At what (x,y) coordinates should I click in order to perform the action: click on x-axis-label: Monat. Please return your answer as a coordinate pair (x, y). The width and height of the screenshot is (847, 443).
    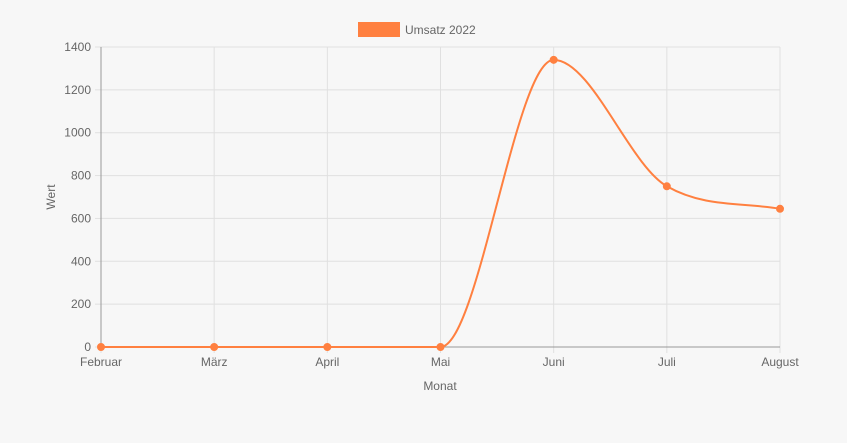
    Looking at the image, I should click on (440, 386).